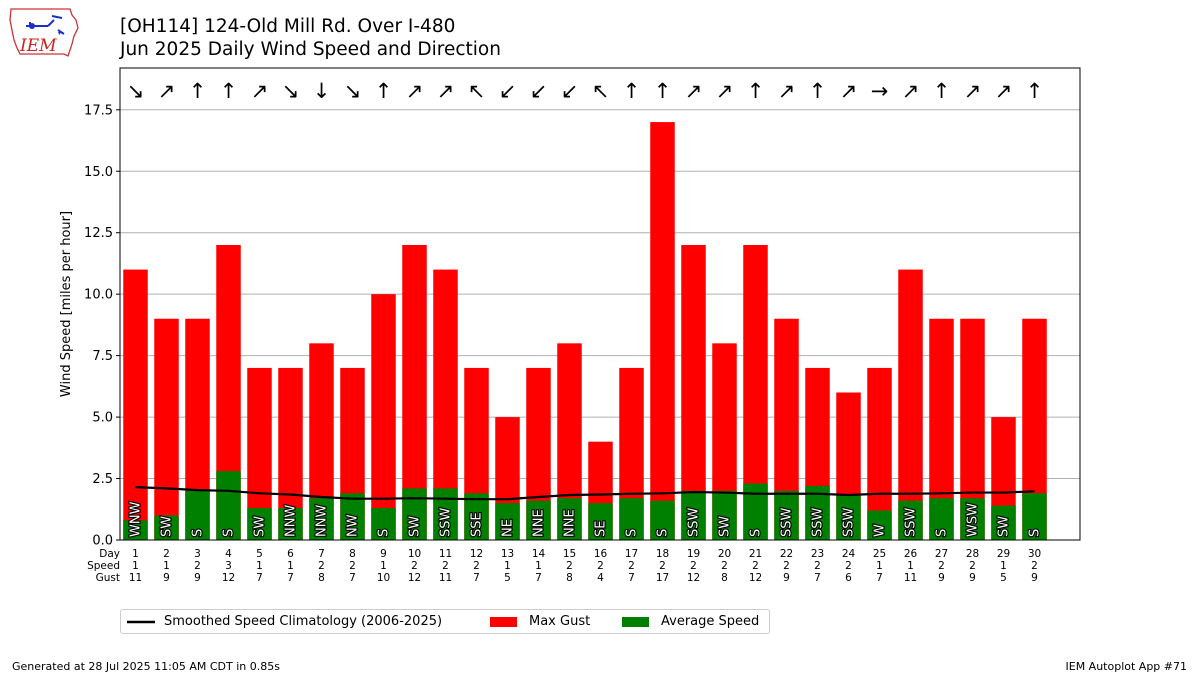  What do you see at coordinates (141, 622) in the screenshot?
I see `legend-climatology-swatch` at bounding box center [141, 622].